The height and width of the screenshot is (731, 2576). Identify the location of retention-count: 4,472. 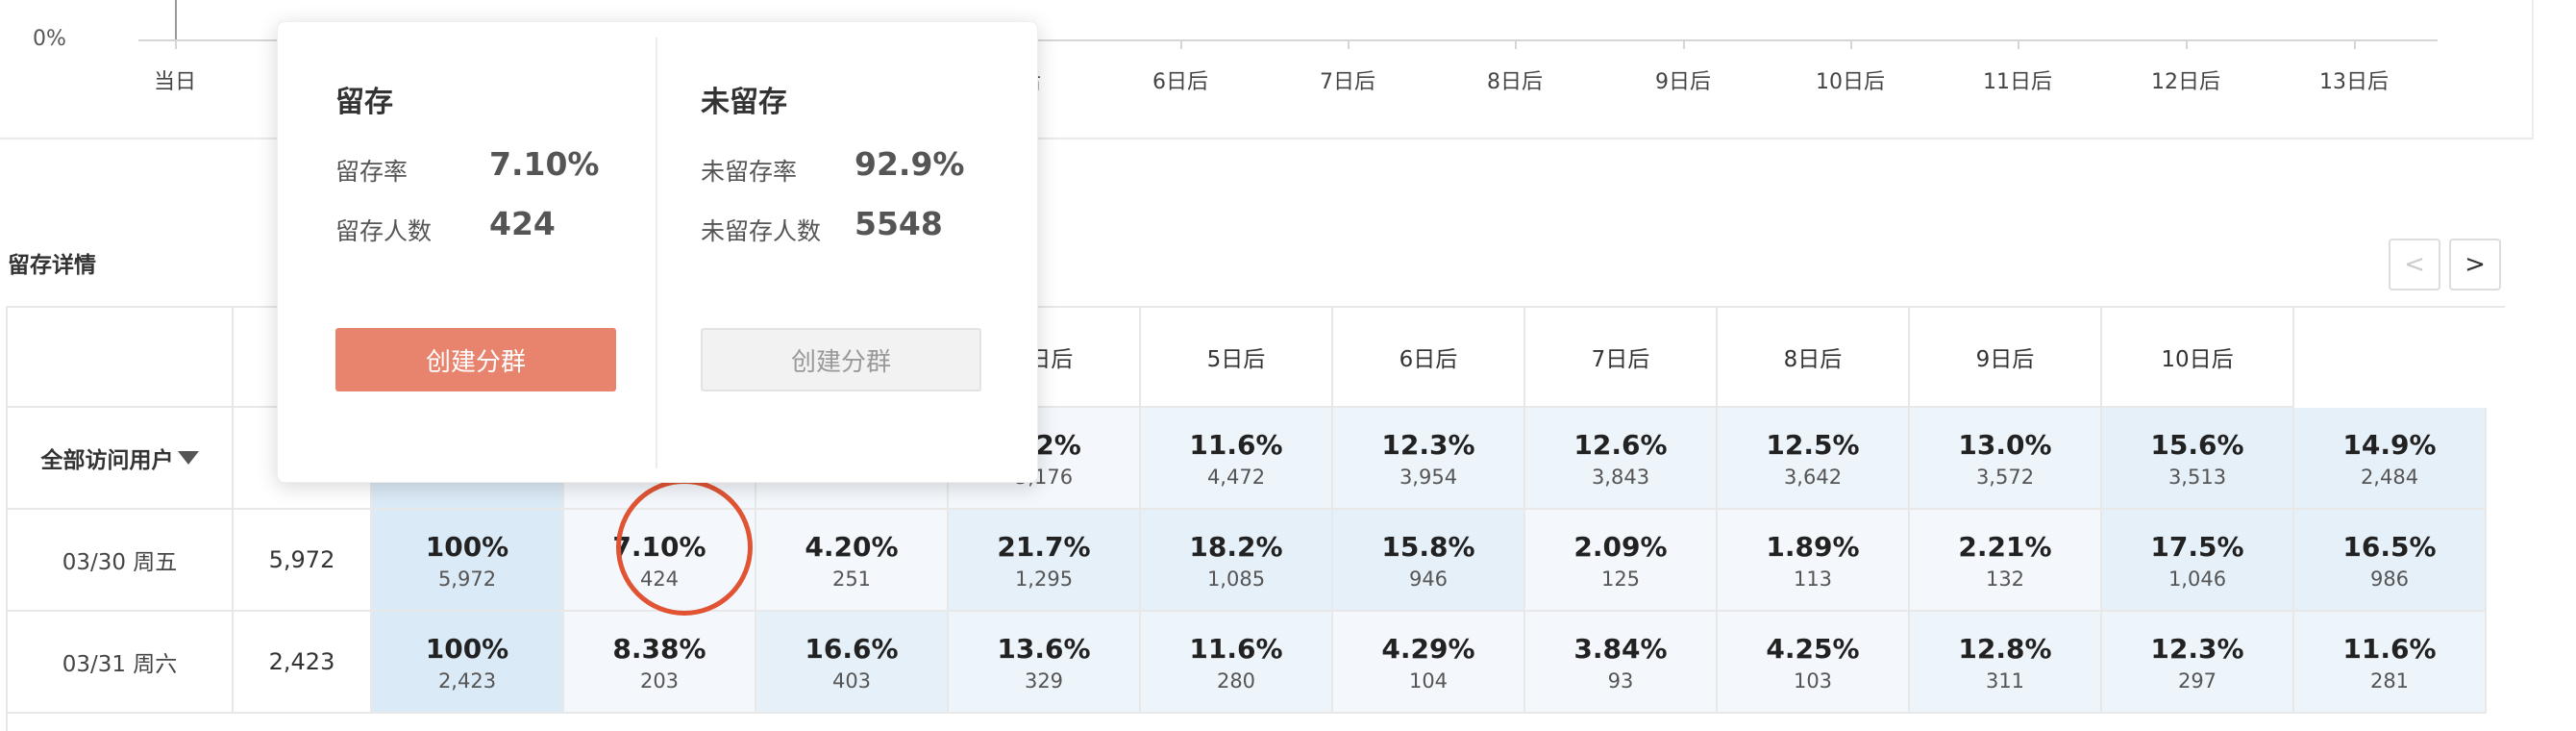
(1236, 477).